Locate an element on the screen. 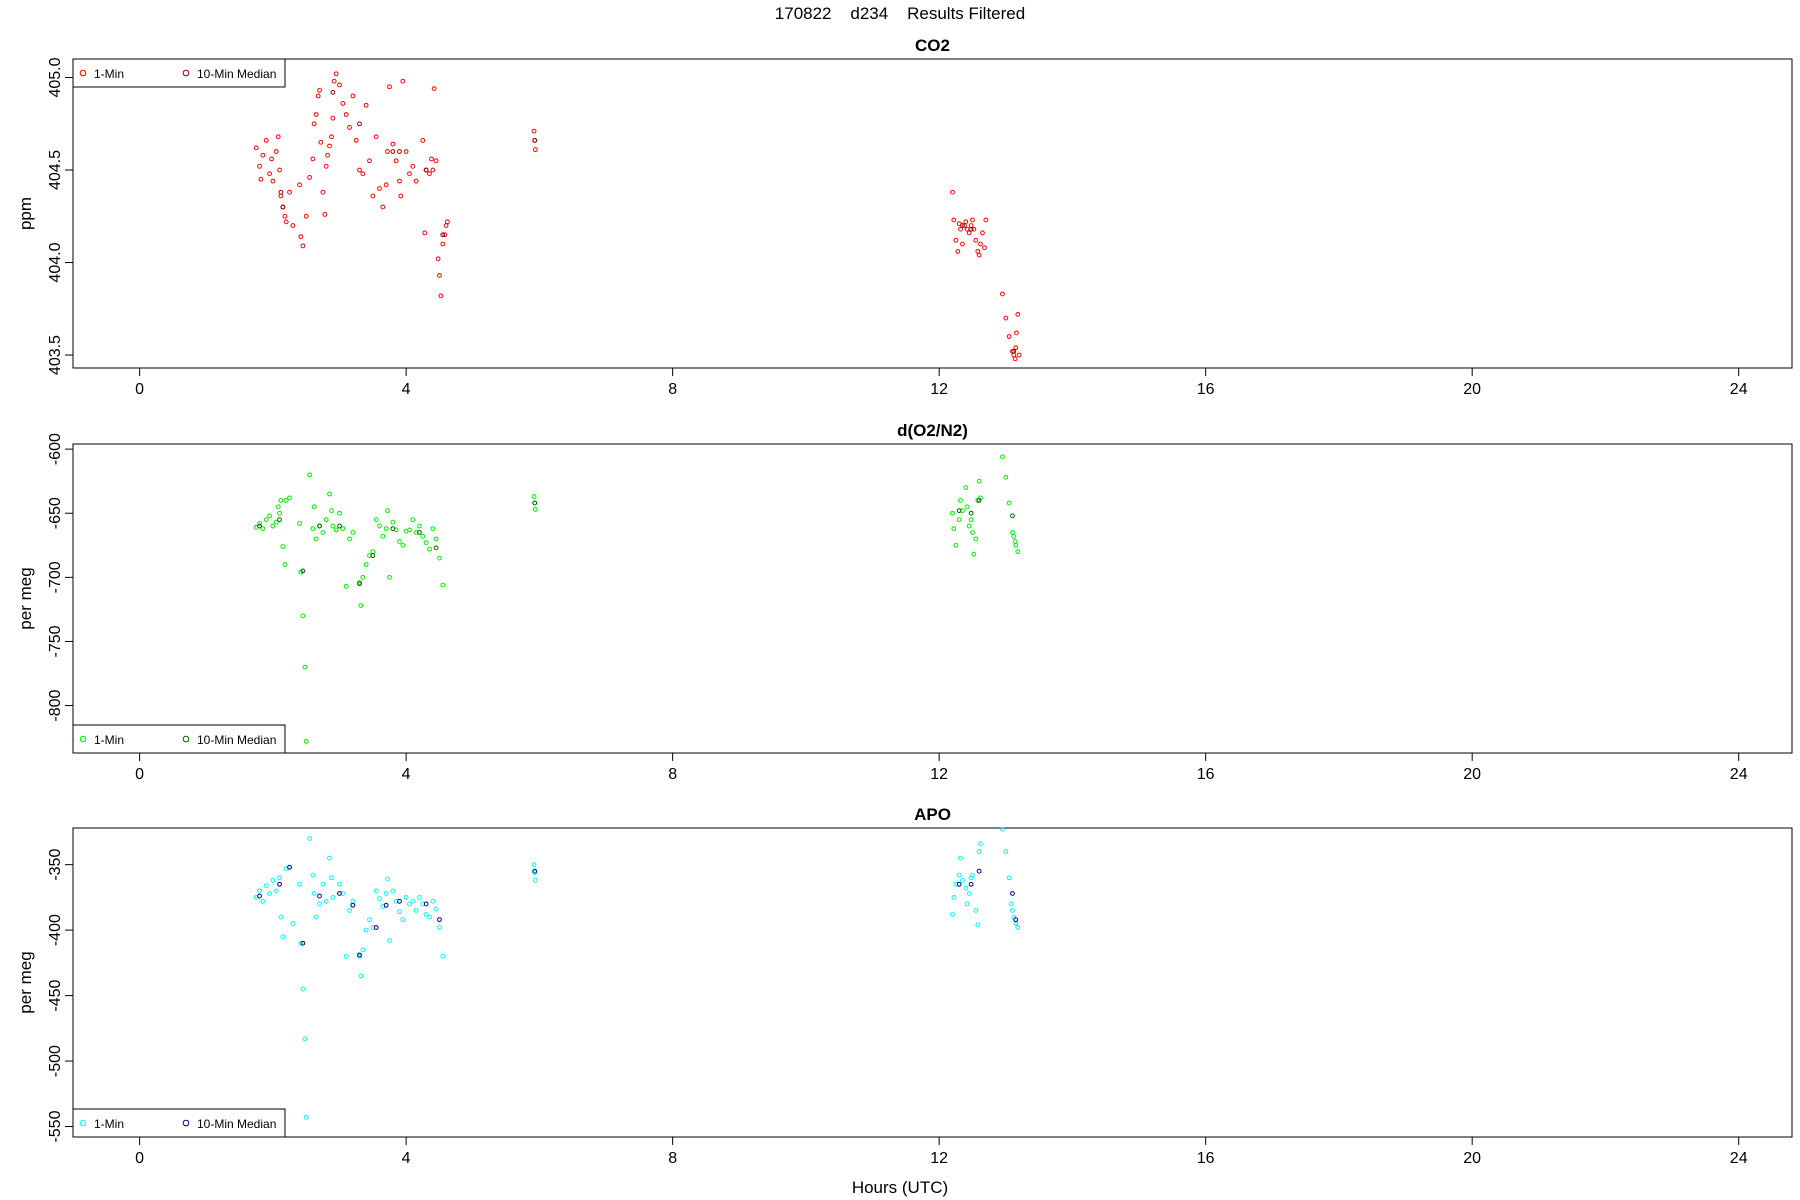 This screenshot has height=1200, width=1800. legend: 1-Min 10-Min Median is located at coordinates (179, 73).